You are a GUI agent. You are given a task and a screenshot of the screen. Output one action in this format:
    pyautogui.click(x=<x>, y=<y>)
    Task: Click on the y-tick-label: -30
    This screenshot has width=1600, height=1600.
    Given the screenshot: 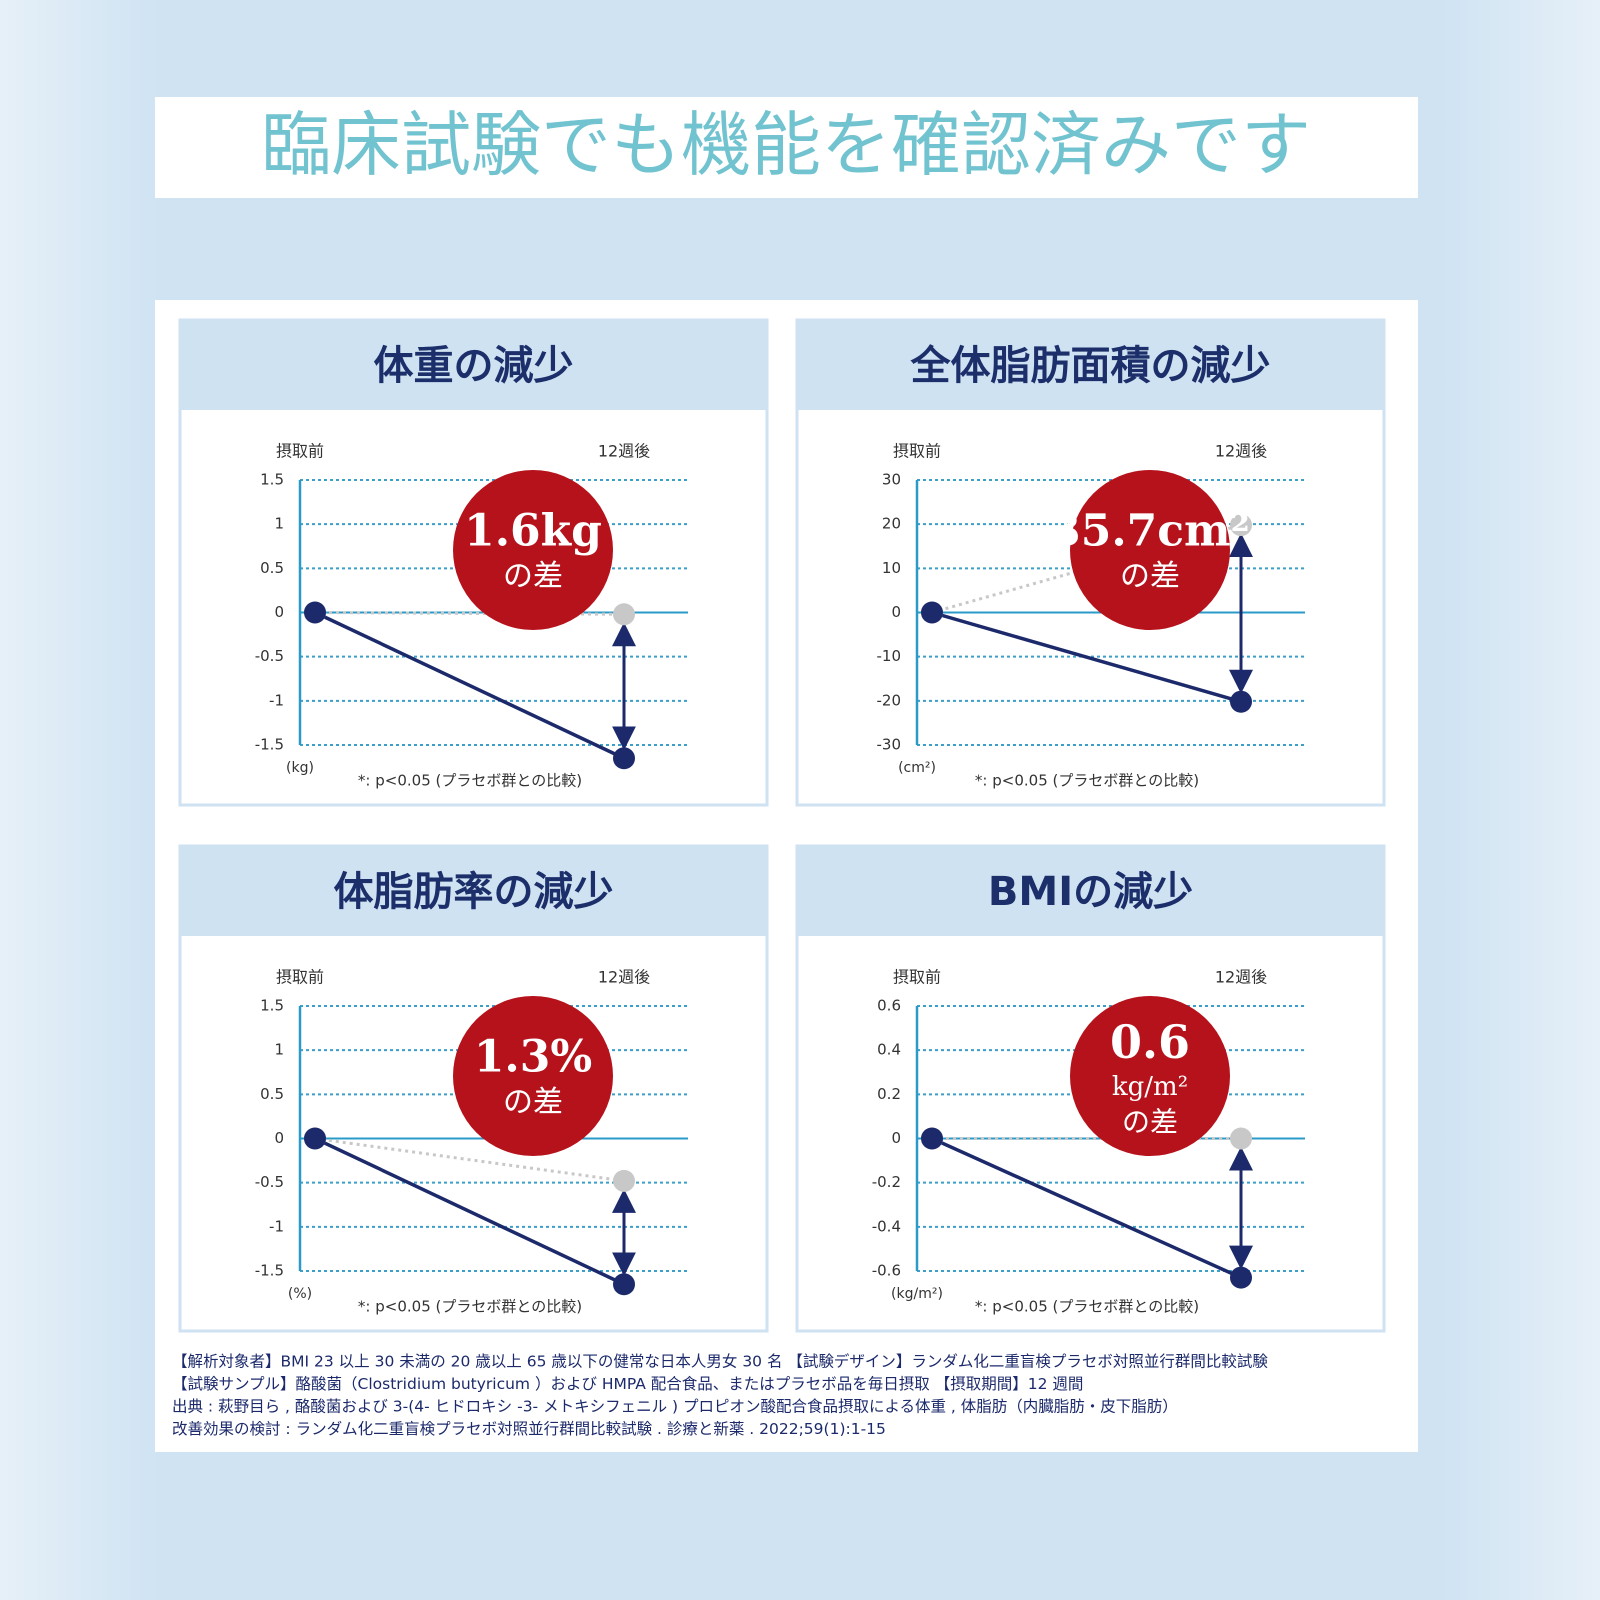 What is the action you would take?
    pyautogui.click(x=889, y=745)
    